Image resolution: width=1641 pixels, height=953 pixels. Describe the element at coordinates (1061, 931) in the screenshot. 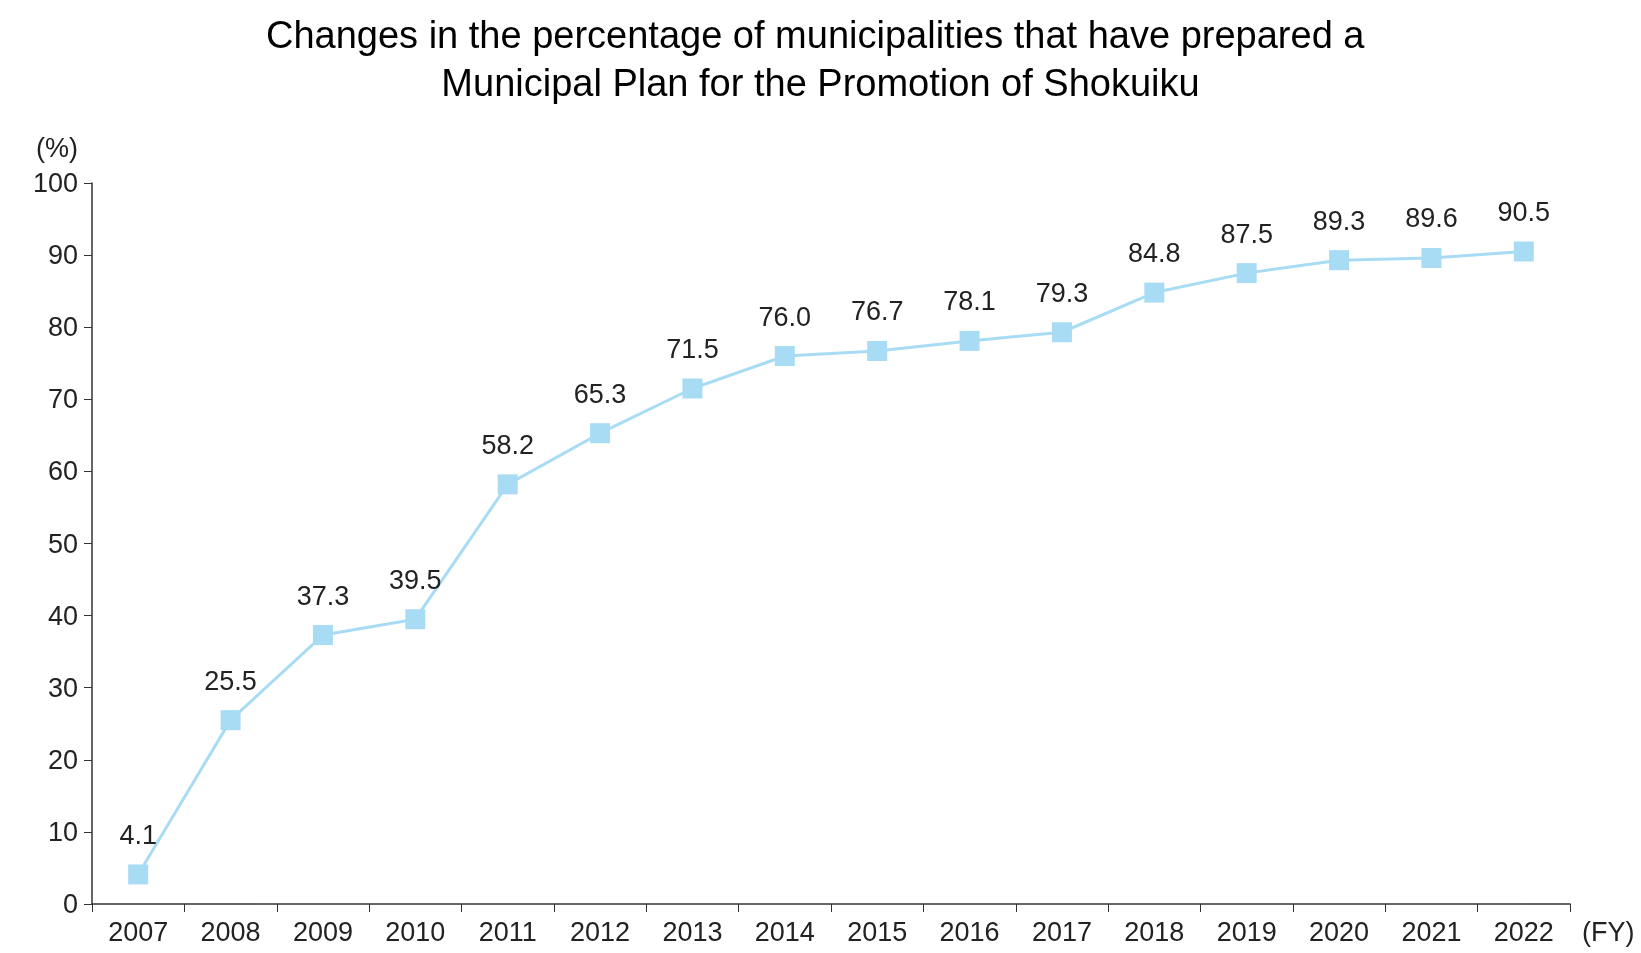

I see `x-tick-label: 2017` at that location.